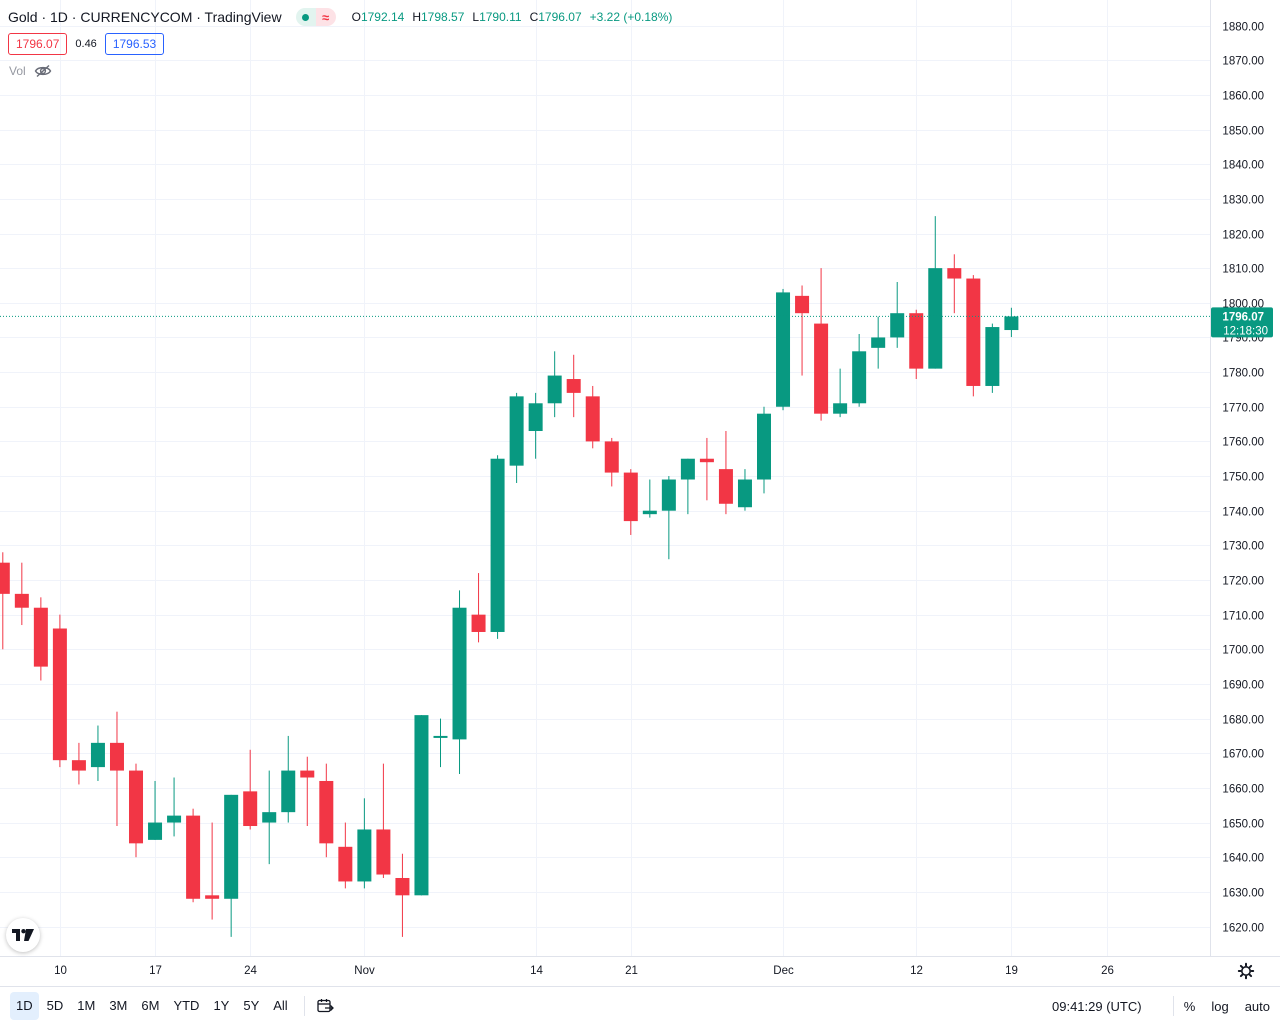 The height and width of the screenshot is (1024, 1280). What do you see at coordinates (1243, 582) in the screenshot?
I see `y-tick-label: 1720.00` at bounding box center [1243, 582].